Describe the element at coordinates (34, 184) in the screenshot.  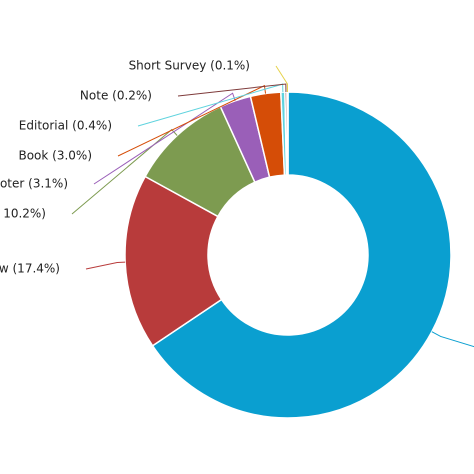
I see `slice-label: oter (3.1%)` at that location.